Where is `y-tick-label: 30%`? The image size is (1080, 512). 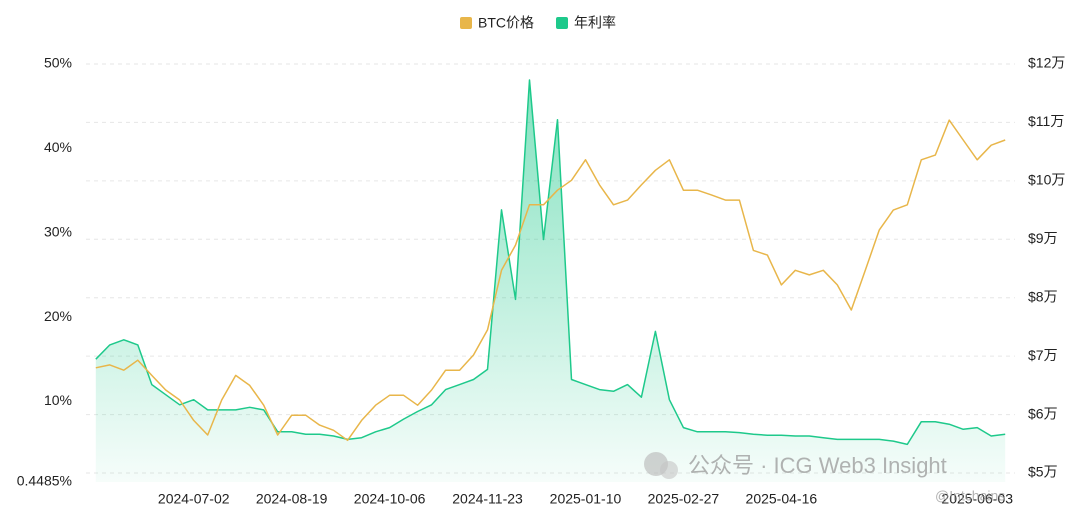
y-tick-label: 30% is located at coordinates (58, 231).